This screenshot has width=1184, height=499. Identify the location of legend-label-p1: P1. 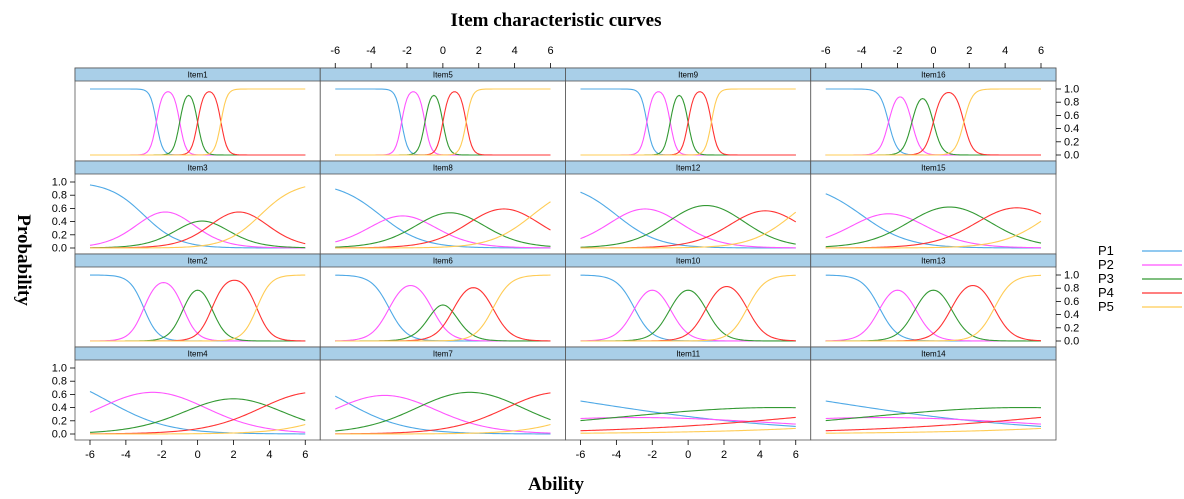
(1106, 250).